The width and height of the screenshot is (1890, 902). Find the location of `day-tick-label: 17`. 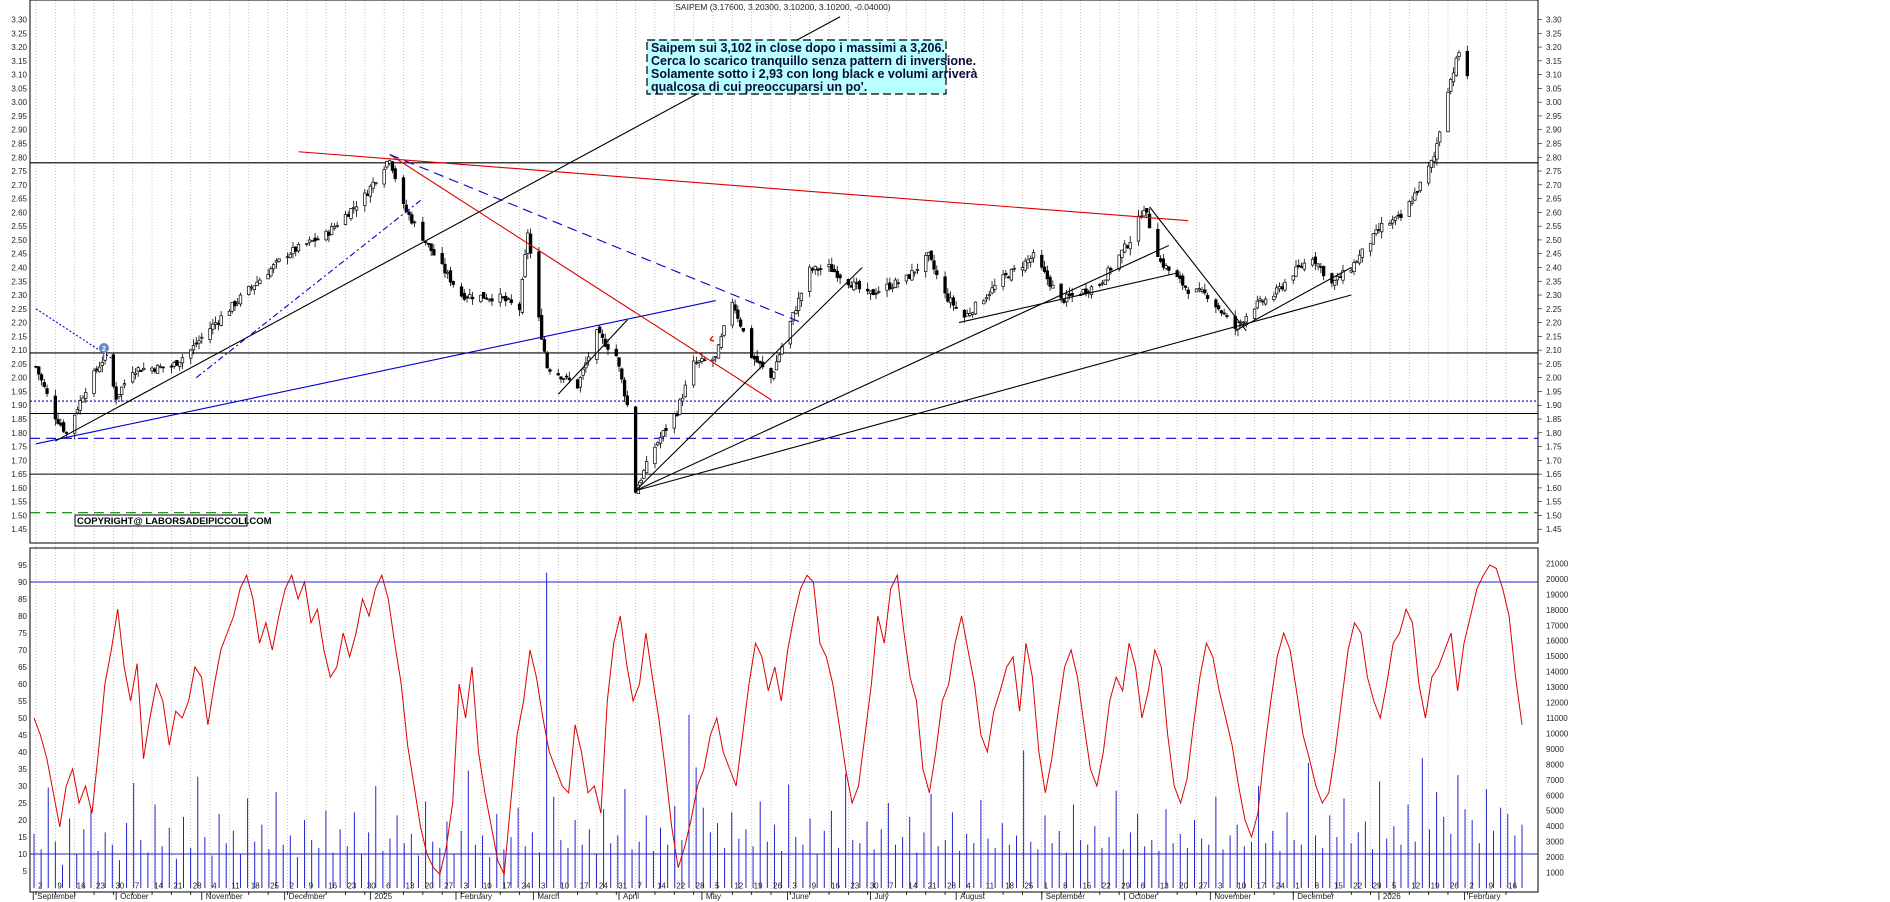

day-tick-label: 17 is located at coordinates (1261, 886).